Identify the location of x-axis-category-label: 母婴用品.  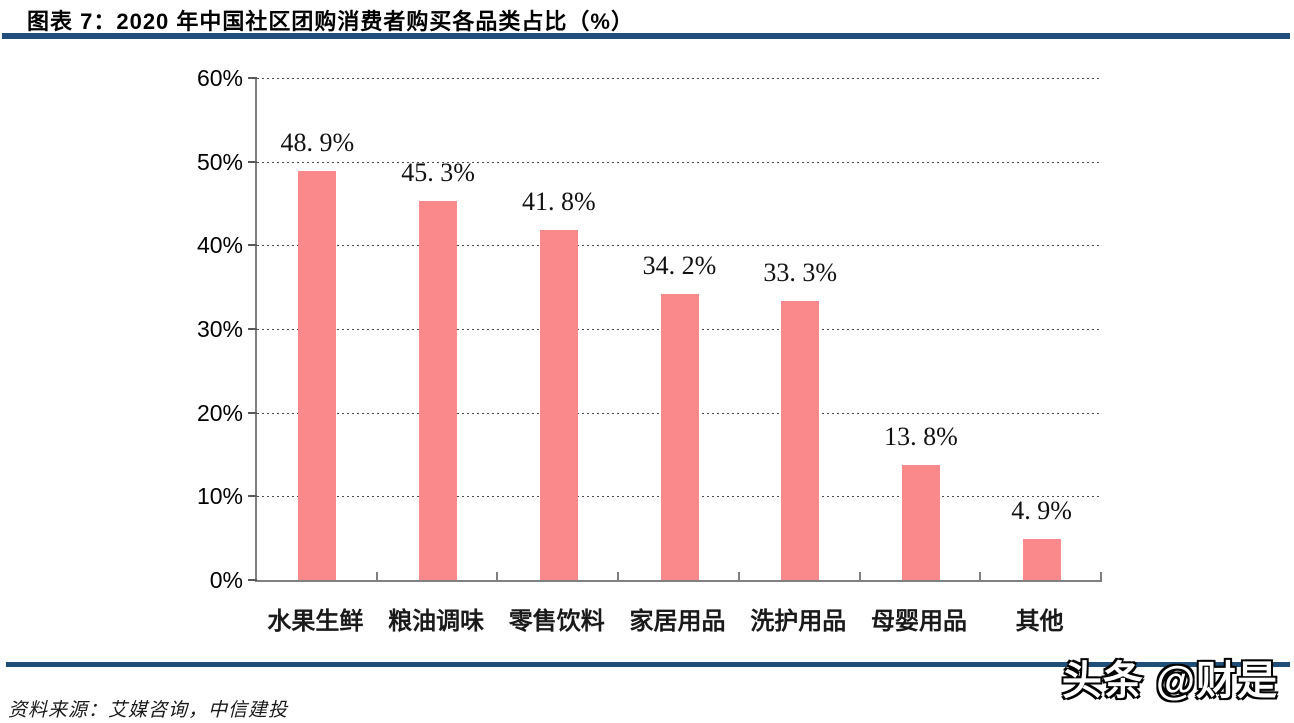
(918, 621).